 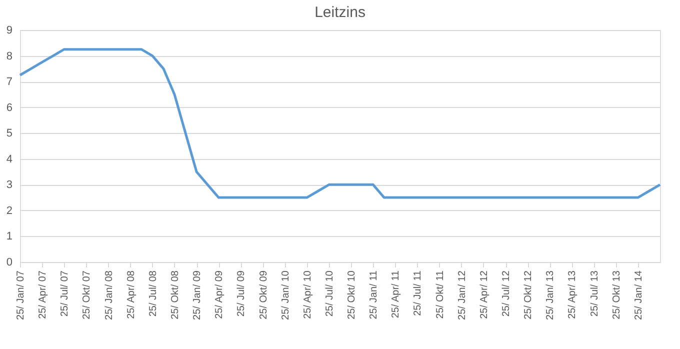 What do you see at coordinates (286, 295) in the screenshot?
I see `x-tick-label: 25/ Jan/ 10` at bounding box center [286, 295].